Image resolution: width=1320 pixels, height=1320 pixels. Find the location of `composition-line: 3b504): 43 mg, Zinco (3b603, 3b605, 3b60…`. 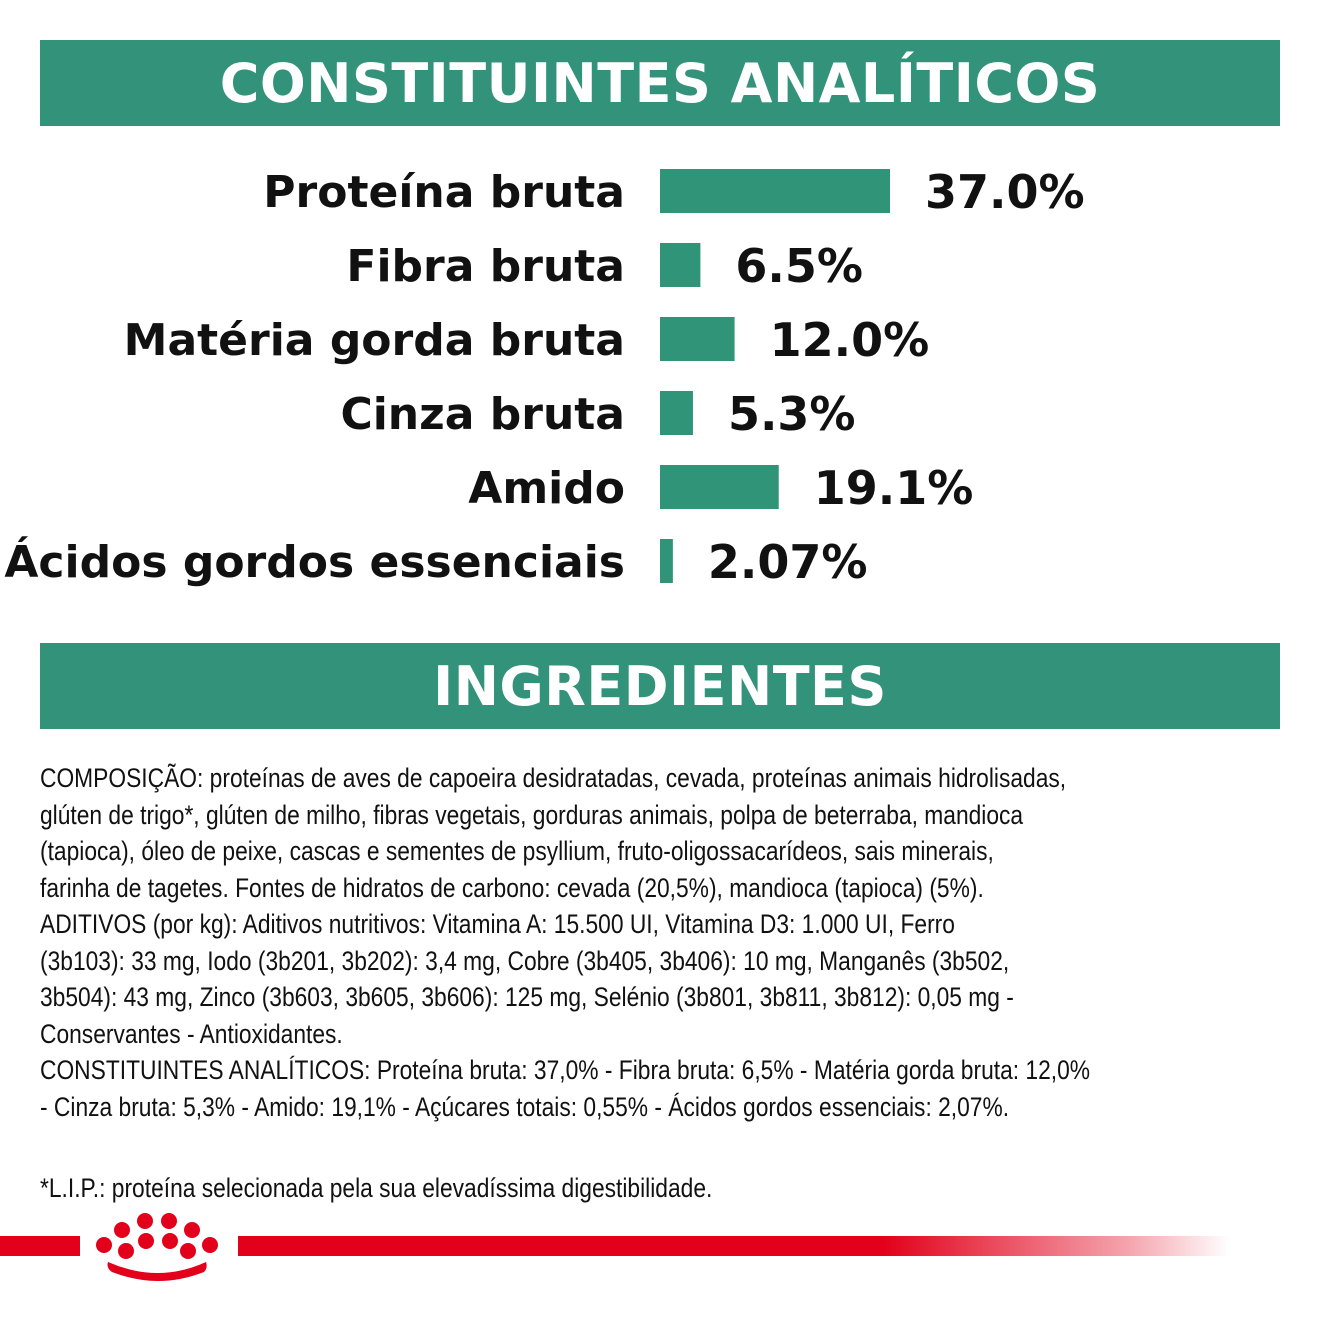

composition-line: 3b504): 43 mg, Zinco (3b603, 3b605, 3b60… is located at coordinates (527, 997).